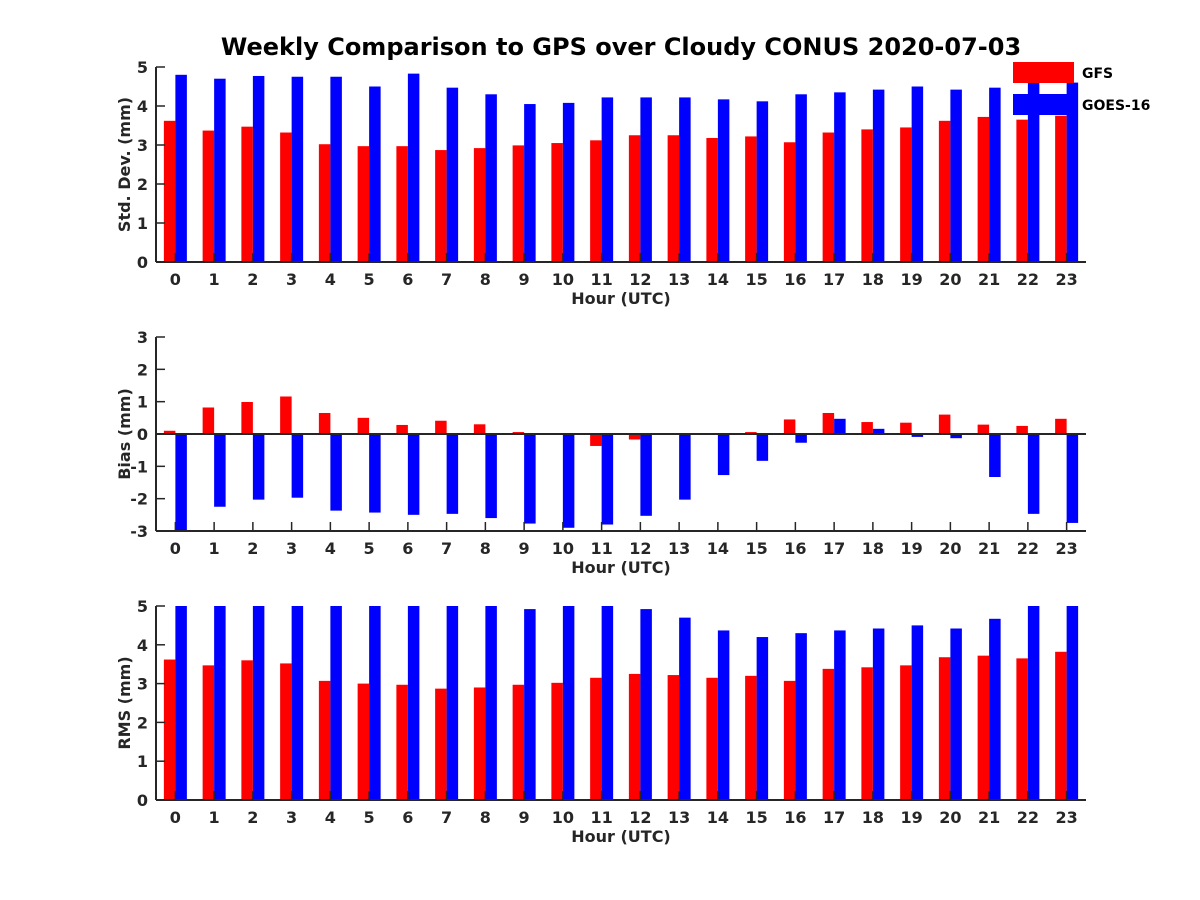  I want to click on x-tick-label: 6, so click(407, 817).